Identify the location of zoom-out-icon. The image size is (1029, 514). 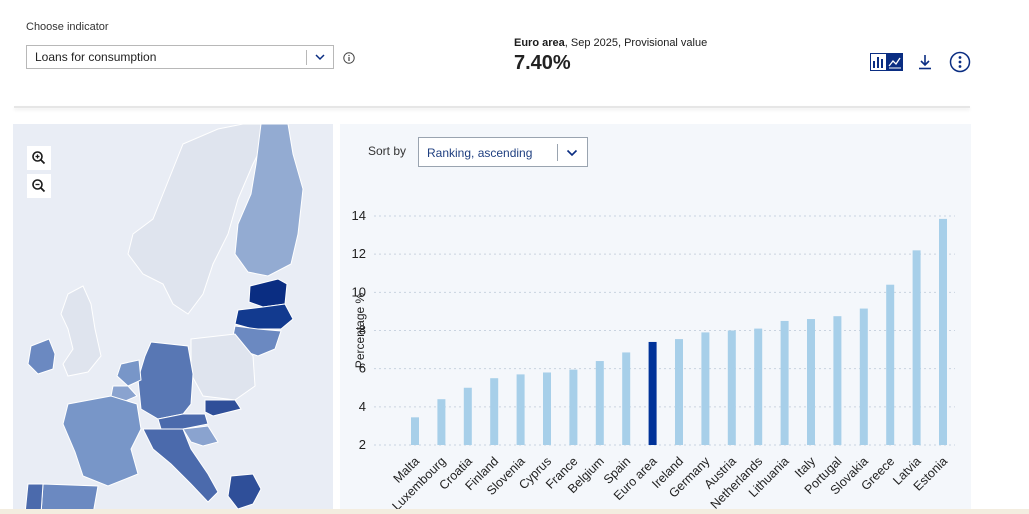
(39, 186).